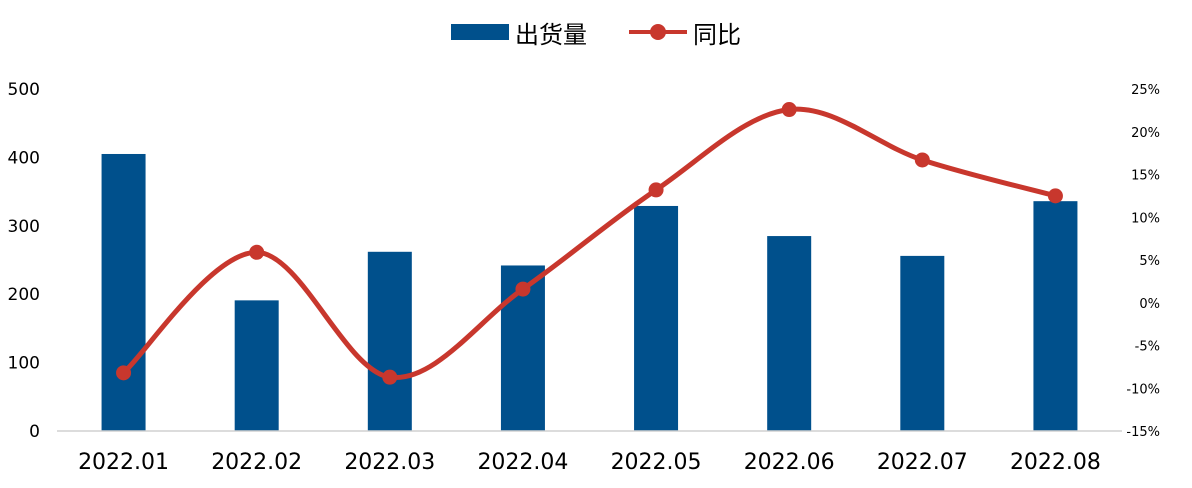 The height and width of the screenshot is (488, 1192). I want to click on x-tick-label: 2022.04, so click(522, 462).